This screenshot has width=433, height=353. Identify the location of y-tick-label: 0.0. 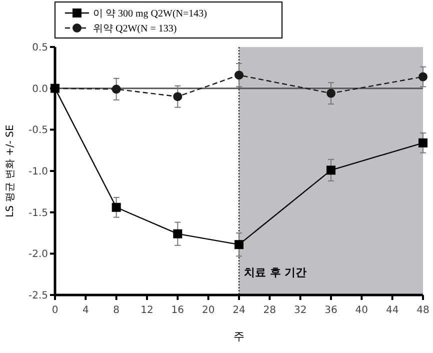
(40, 89).